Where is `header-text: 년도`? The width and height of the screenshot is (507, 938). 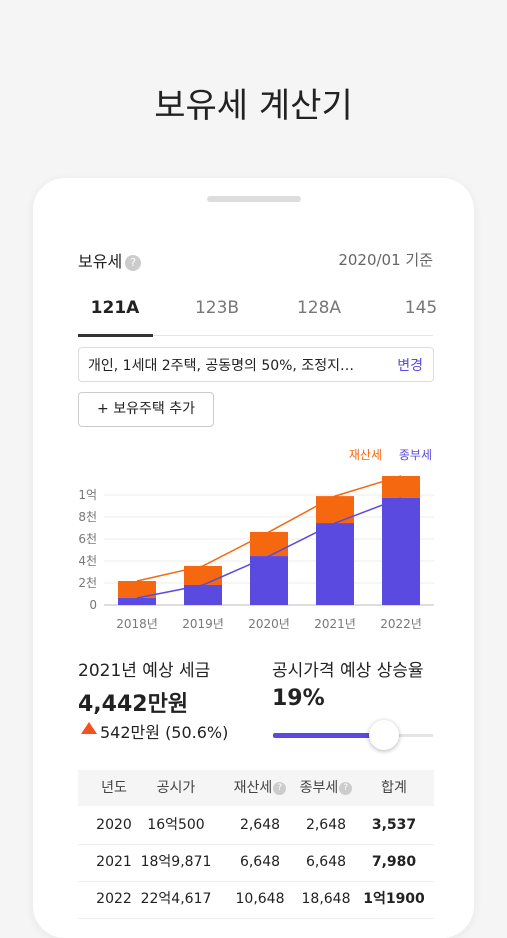 header-text: 년도 is located at coordinates (114, 788).